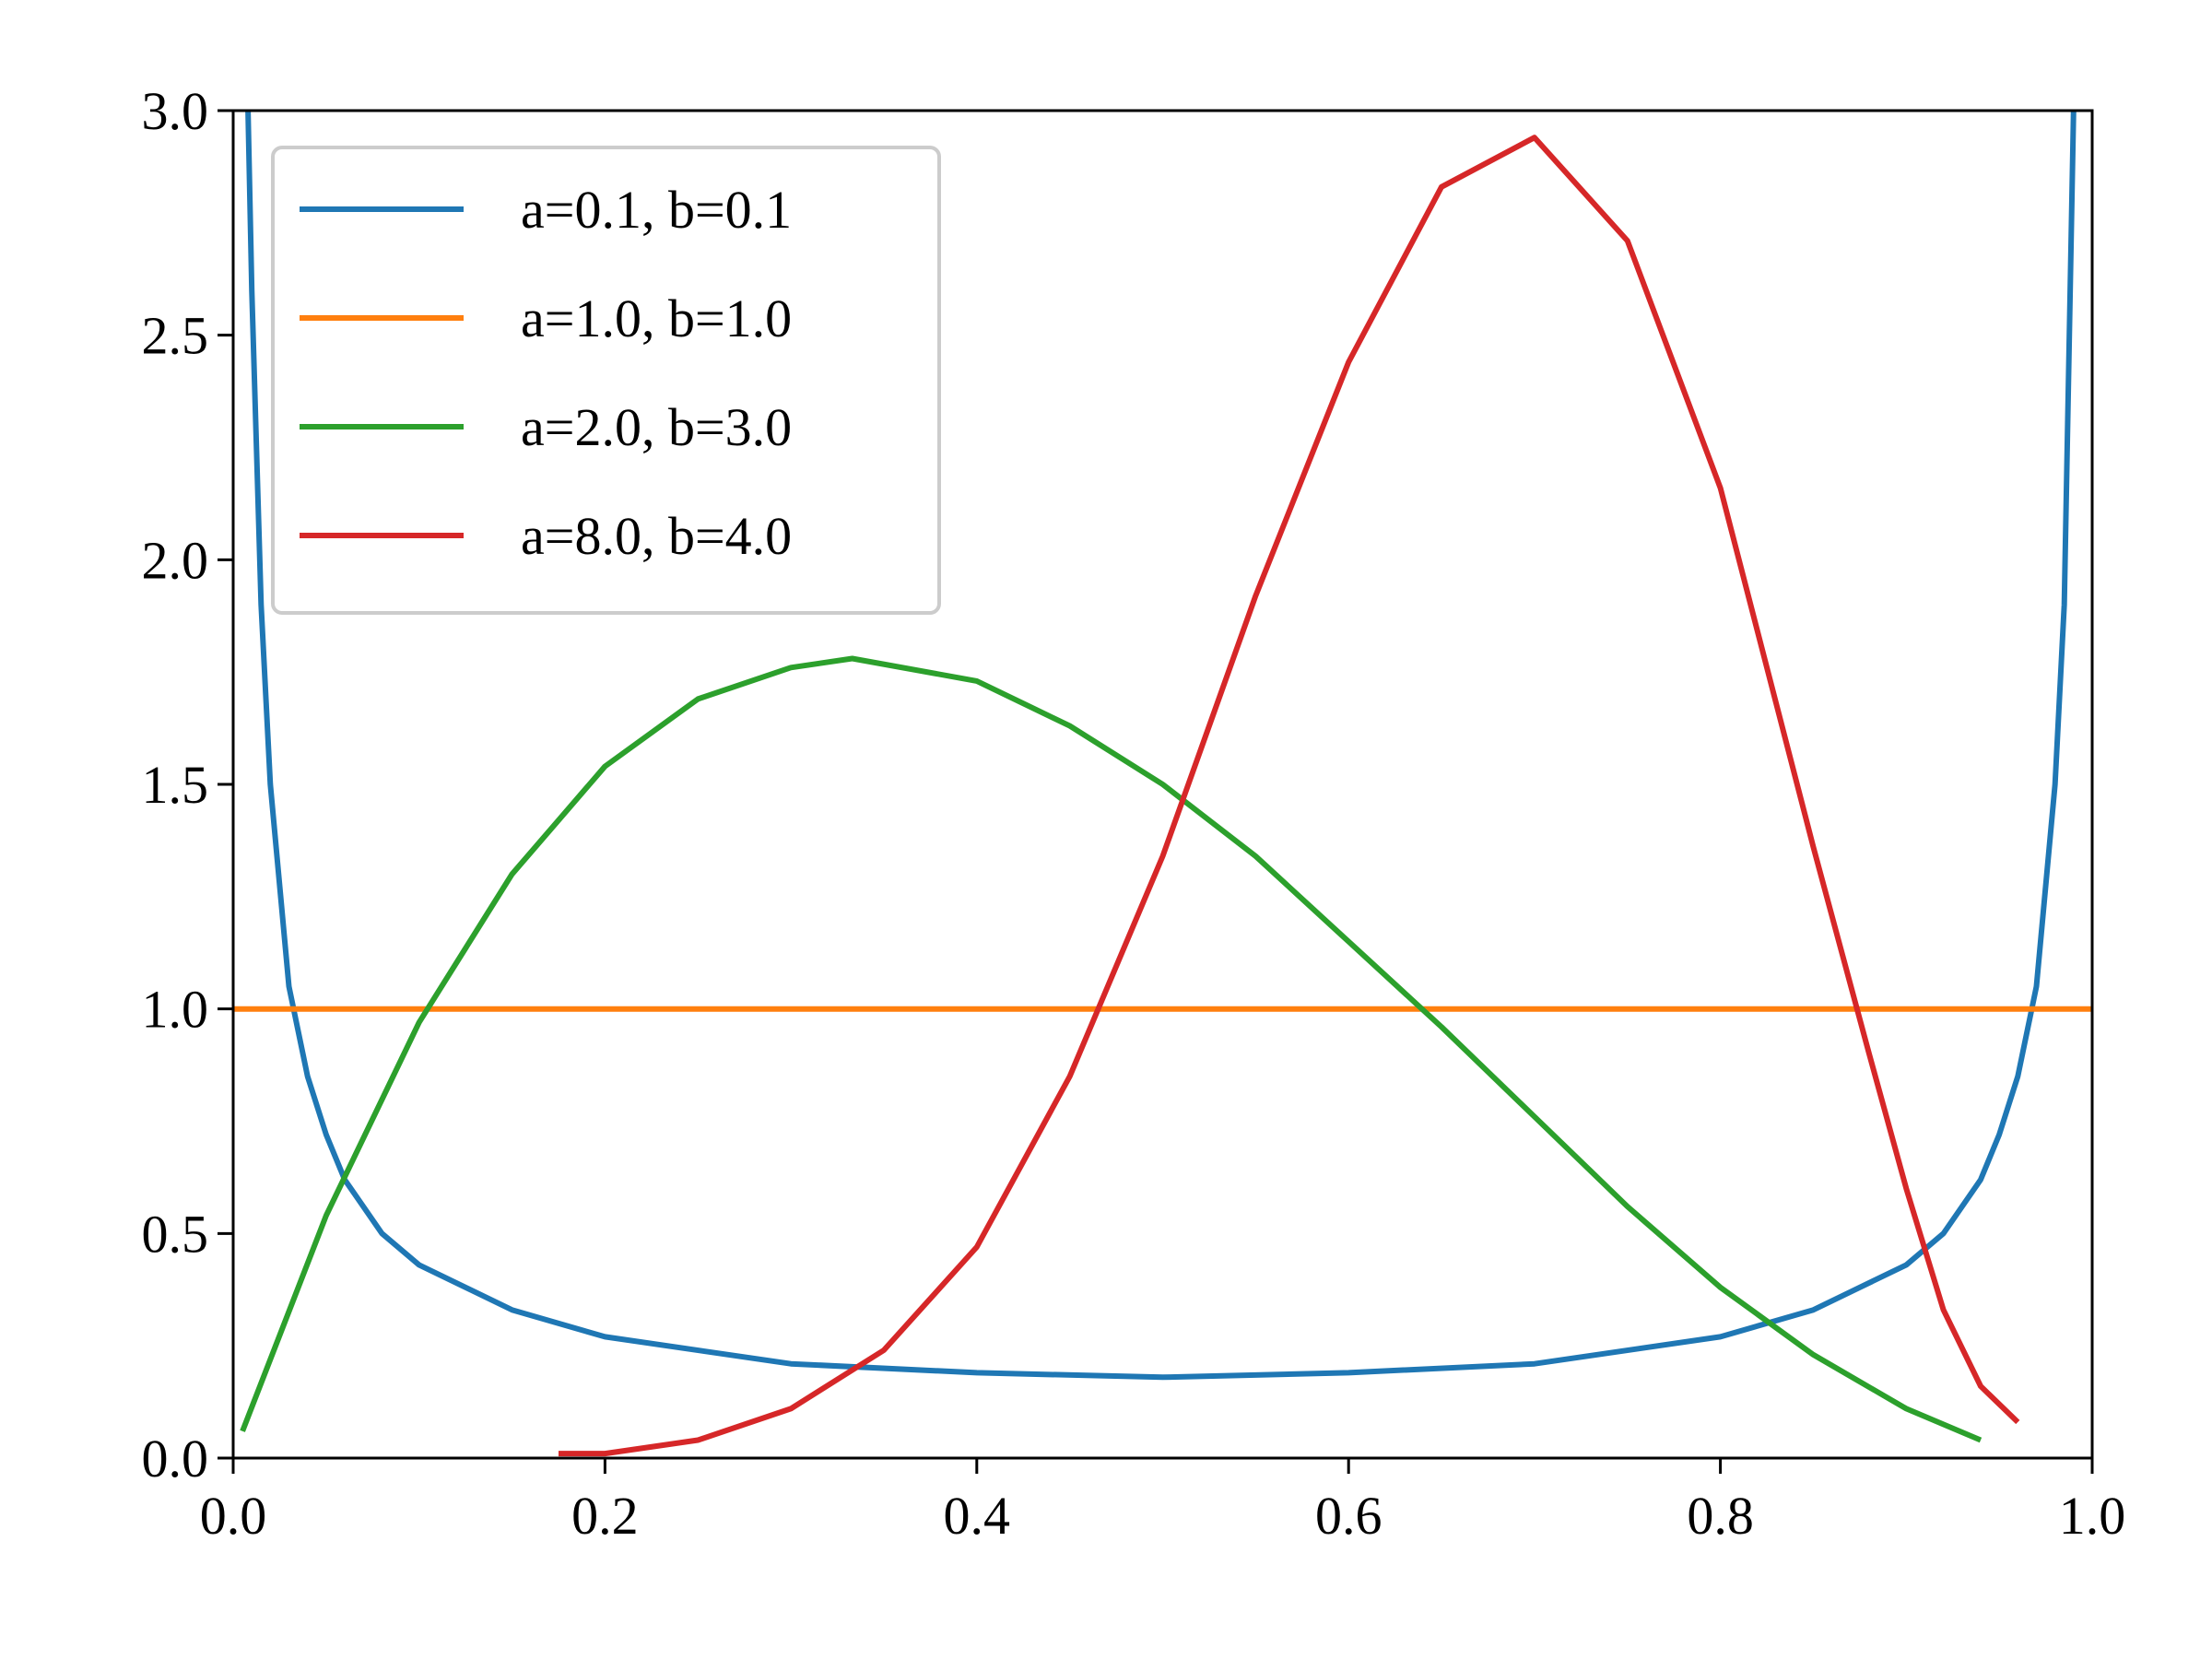 The height and width of the screenshot is (1659, 2212). What do you see at coordinates (1720, 1516) in the screenshot?
I see `x-tick-label: 0.8` at bounding box center [1720, 1516].